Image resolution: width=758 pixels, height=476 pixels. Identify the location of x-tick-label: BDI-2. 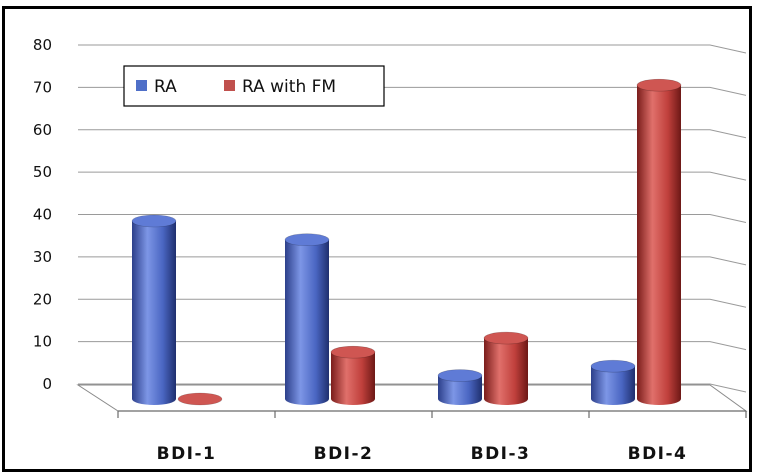
(344, 454).